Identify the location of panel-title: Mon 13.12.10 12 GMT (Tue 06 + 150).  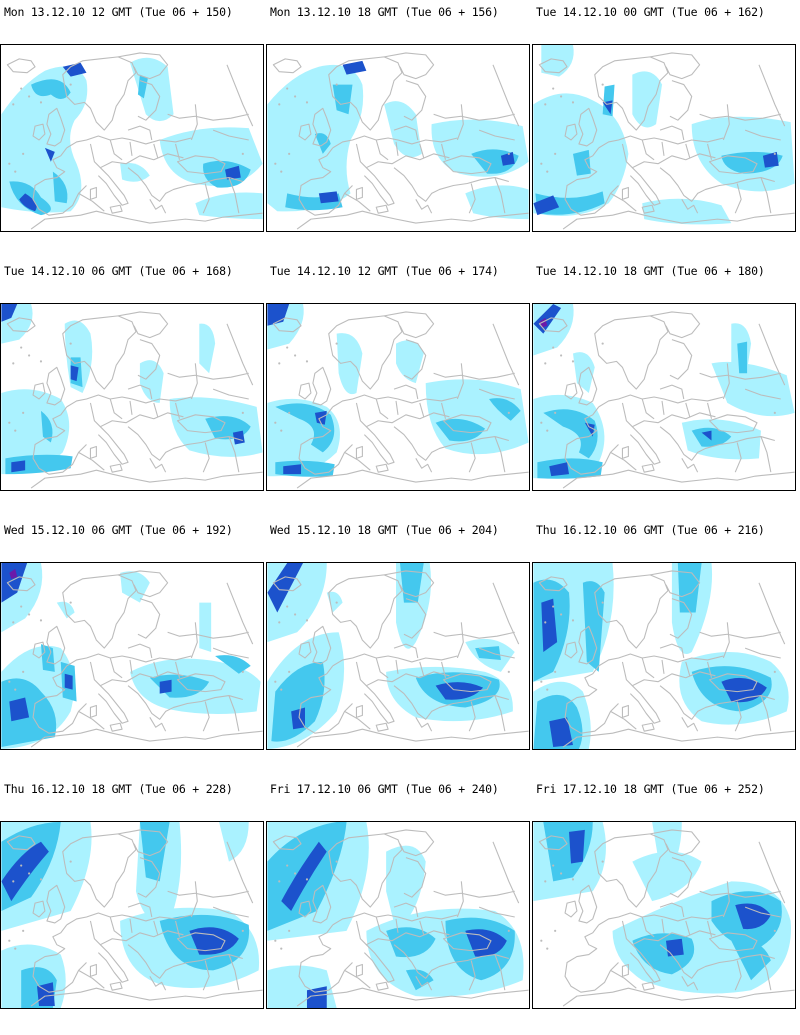
(118, 12).